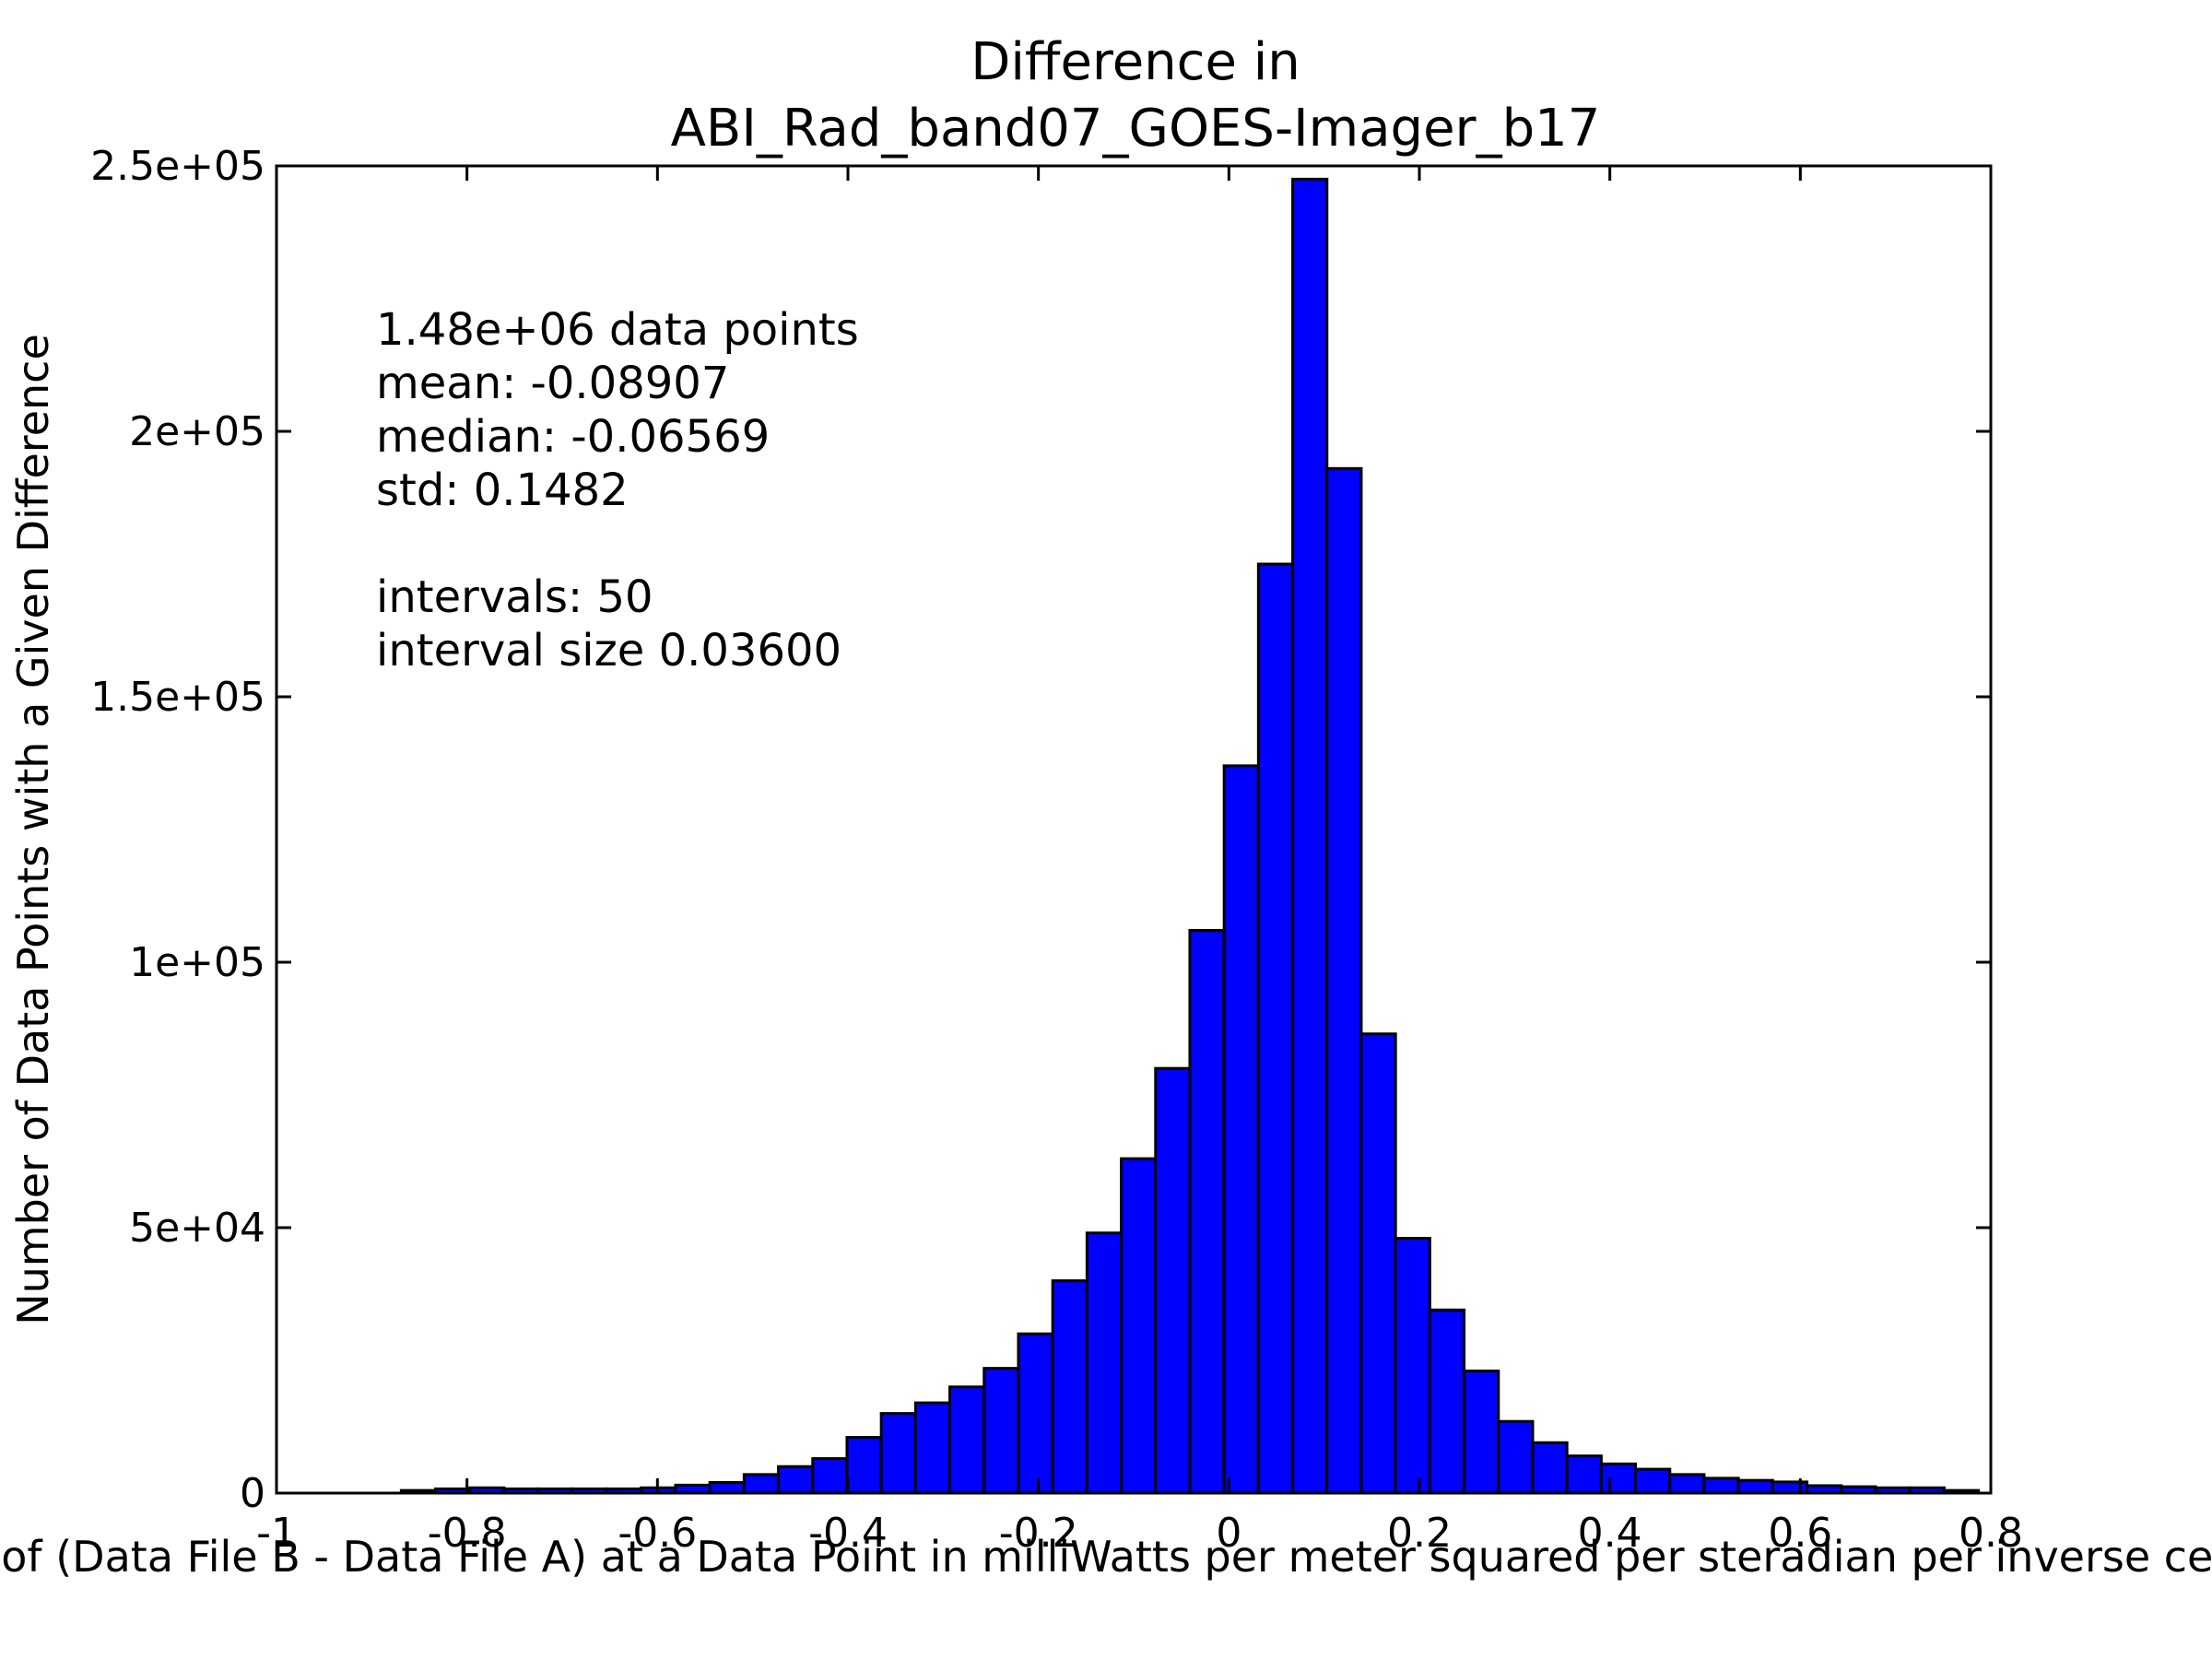 This screenshot has width=2212, height=1659. I want to click on x-tick-label: -1, so click(276, 1533).